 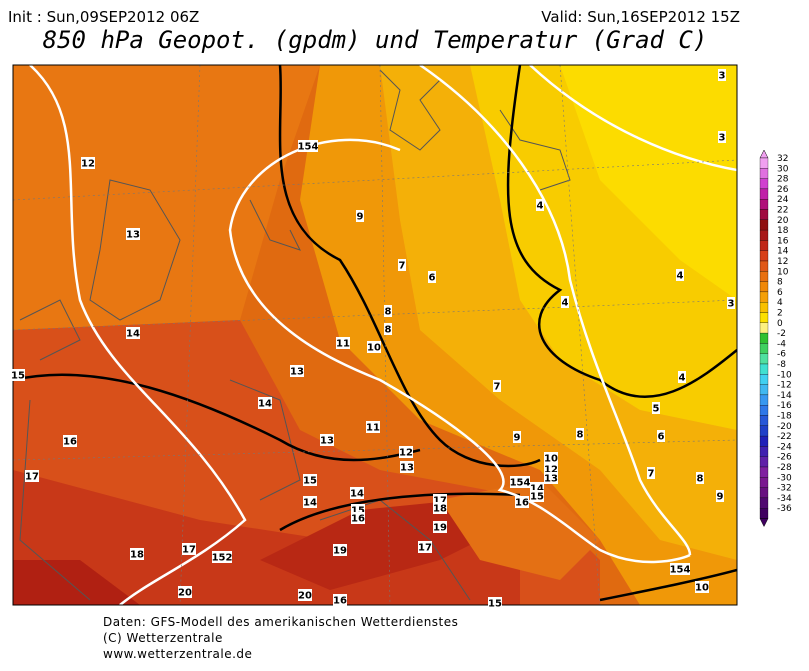 I want to click on contour-label: 18, so click(x=137, y=555).